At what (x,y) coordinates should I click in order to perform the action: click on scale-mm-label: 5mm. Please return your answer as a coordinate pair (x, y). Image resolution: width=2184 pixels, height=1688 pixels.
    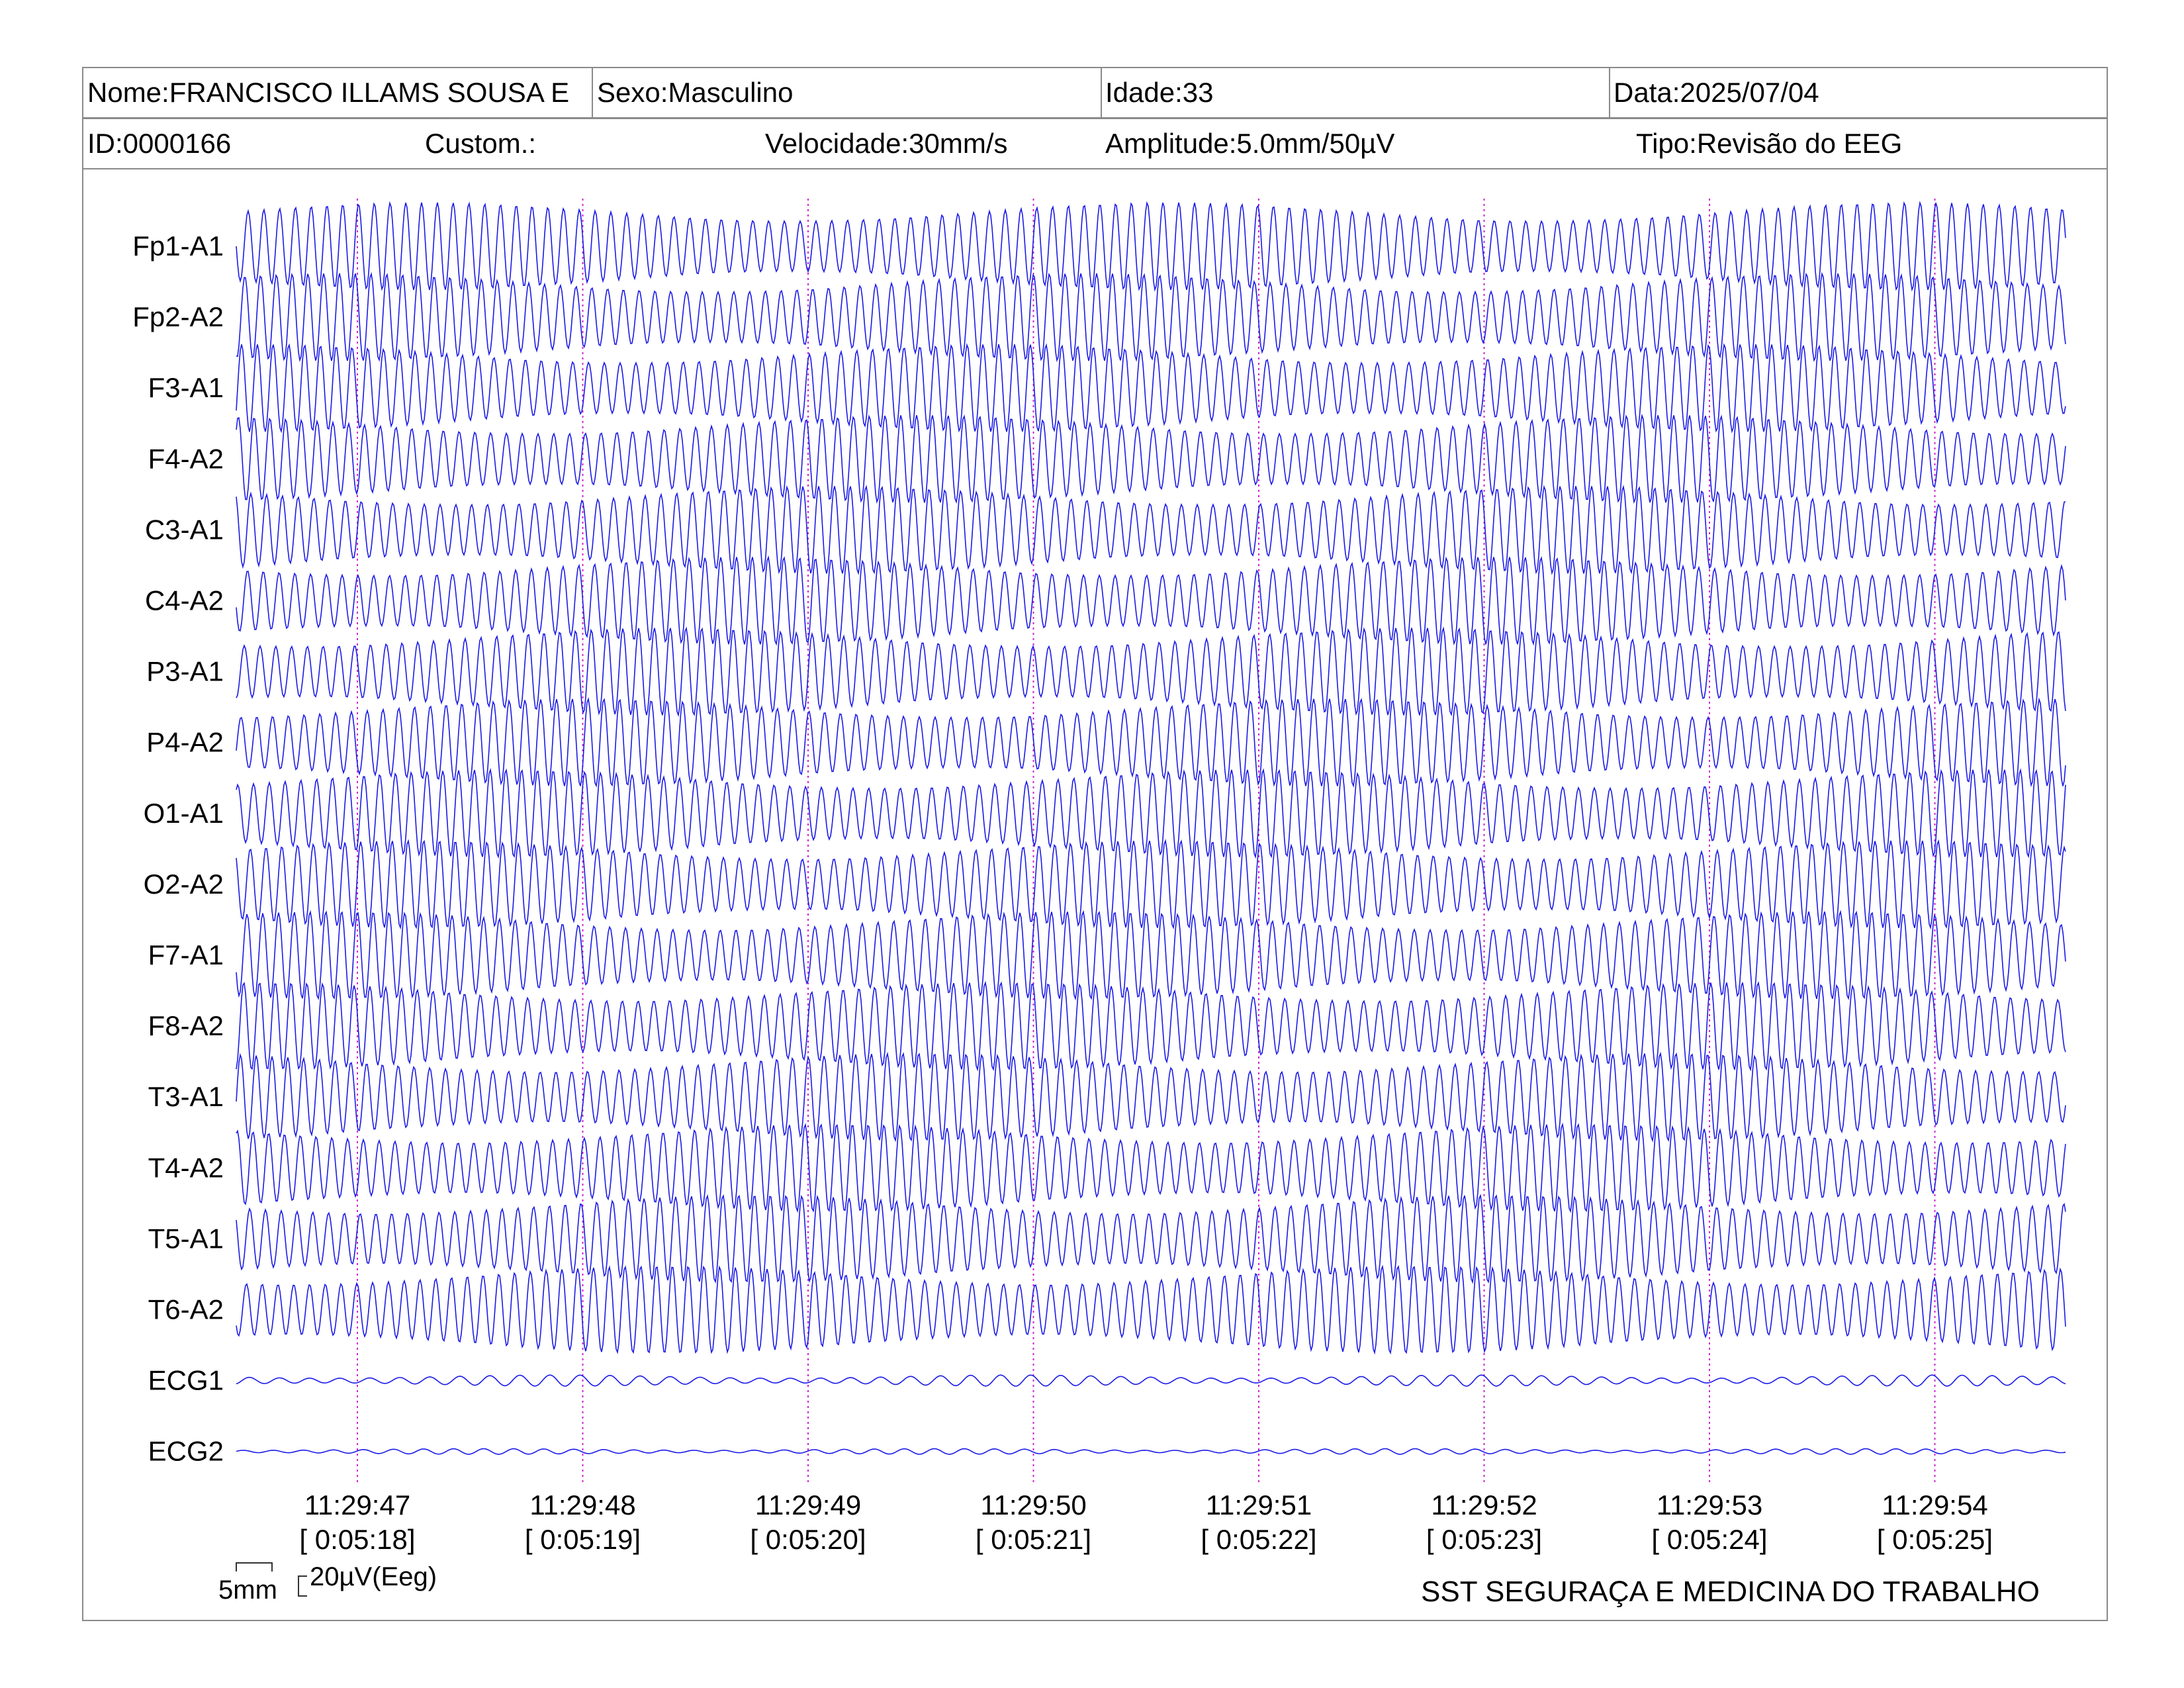
    Looking at the image, I should click on (247, 1590).